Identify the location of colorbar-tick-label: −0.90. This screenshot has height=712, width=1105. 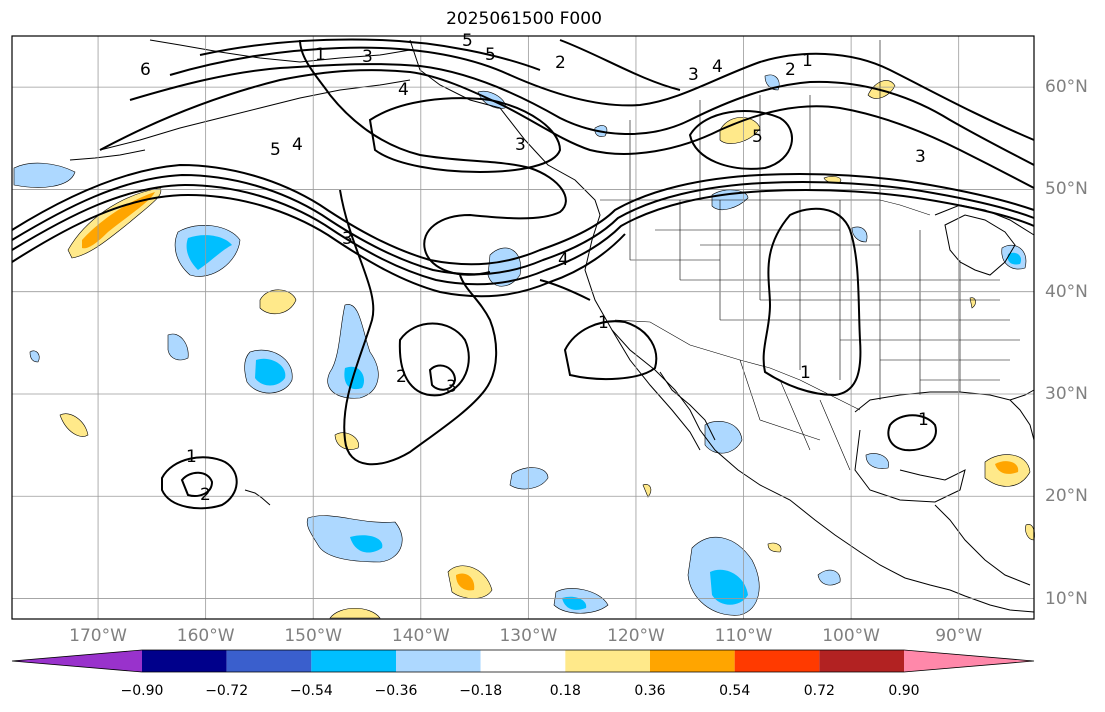
(142, 691).